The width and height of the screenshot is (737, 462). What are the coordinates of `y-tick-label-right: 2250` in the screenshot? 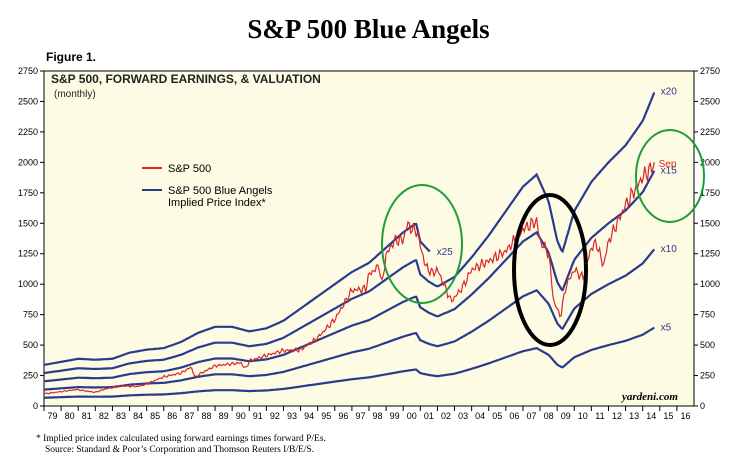 It's located at (710, 132).